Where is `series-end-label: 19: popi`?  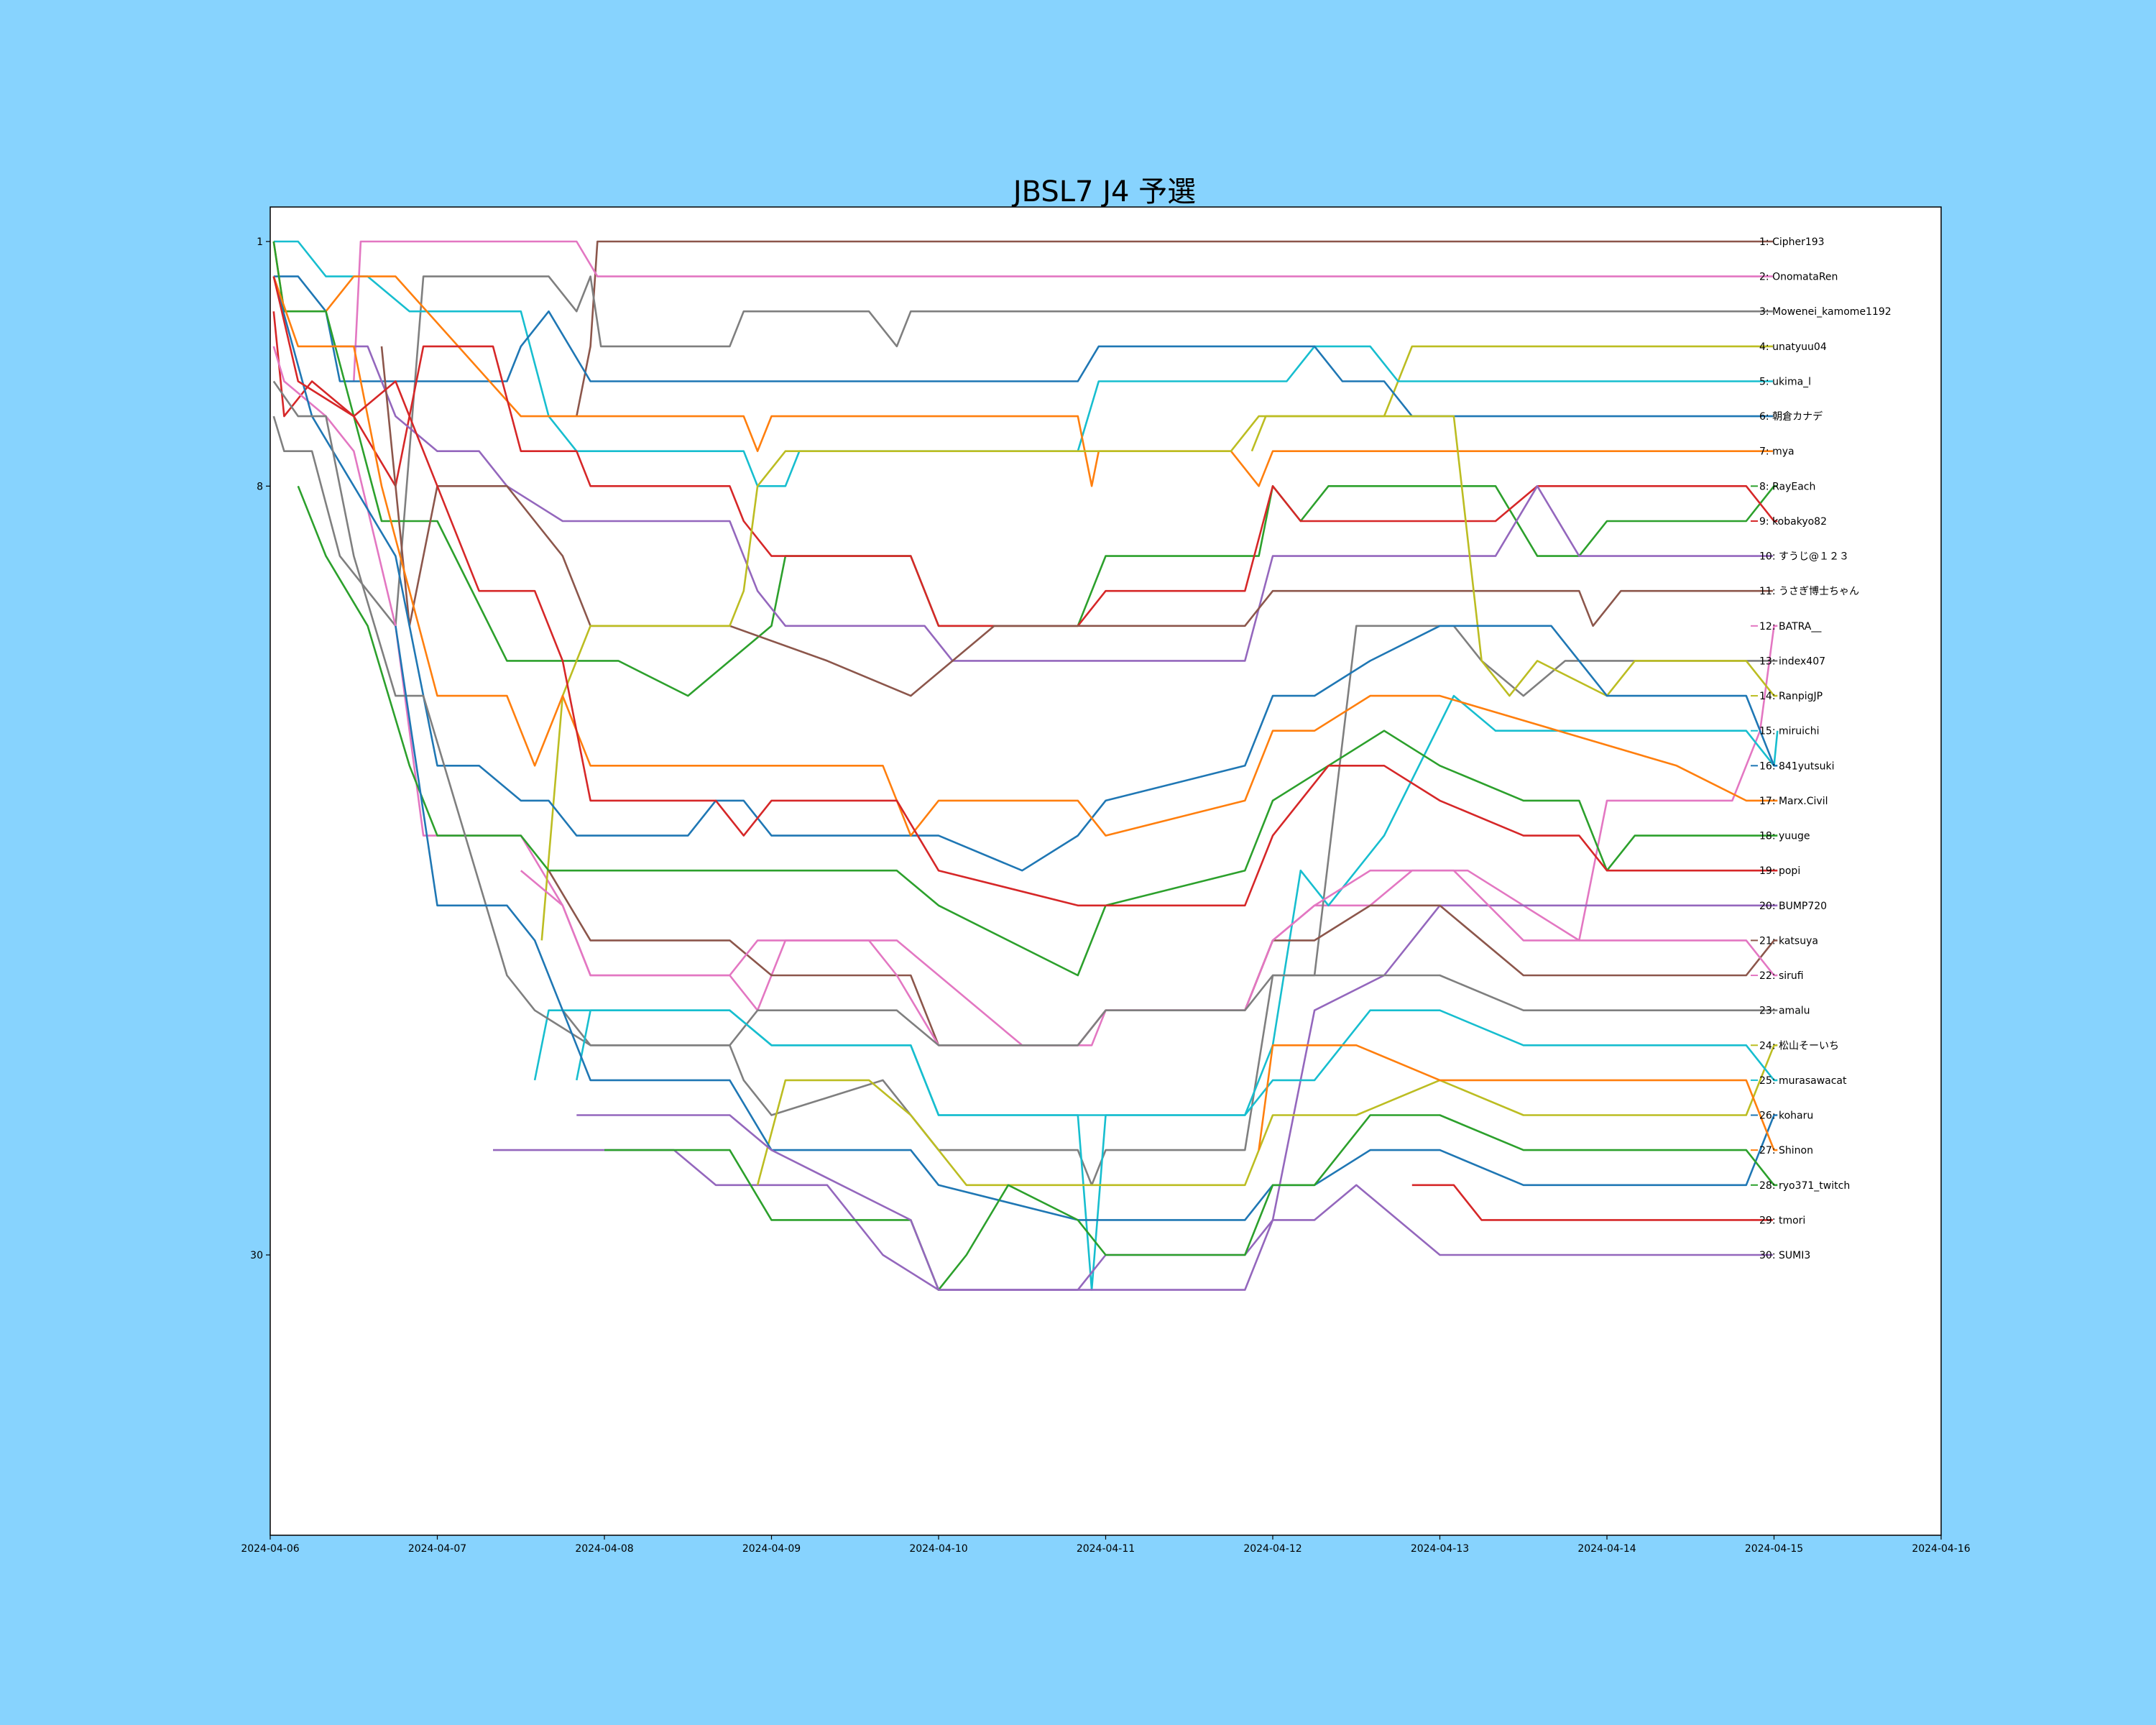 series-end-label: 19: popi is located at coordinates (1779, 871).